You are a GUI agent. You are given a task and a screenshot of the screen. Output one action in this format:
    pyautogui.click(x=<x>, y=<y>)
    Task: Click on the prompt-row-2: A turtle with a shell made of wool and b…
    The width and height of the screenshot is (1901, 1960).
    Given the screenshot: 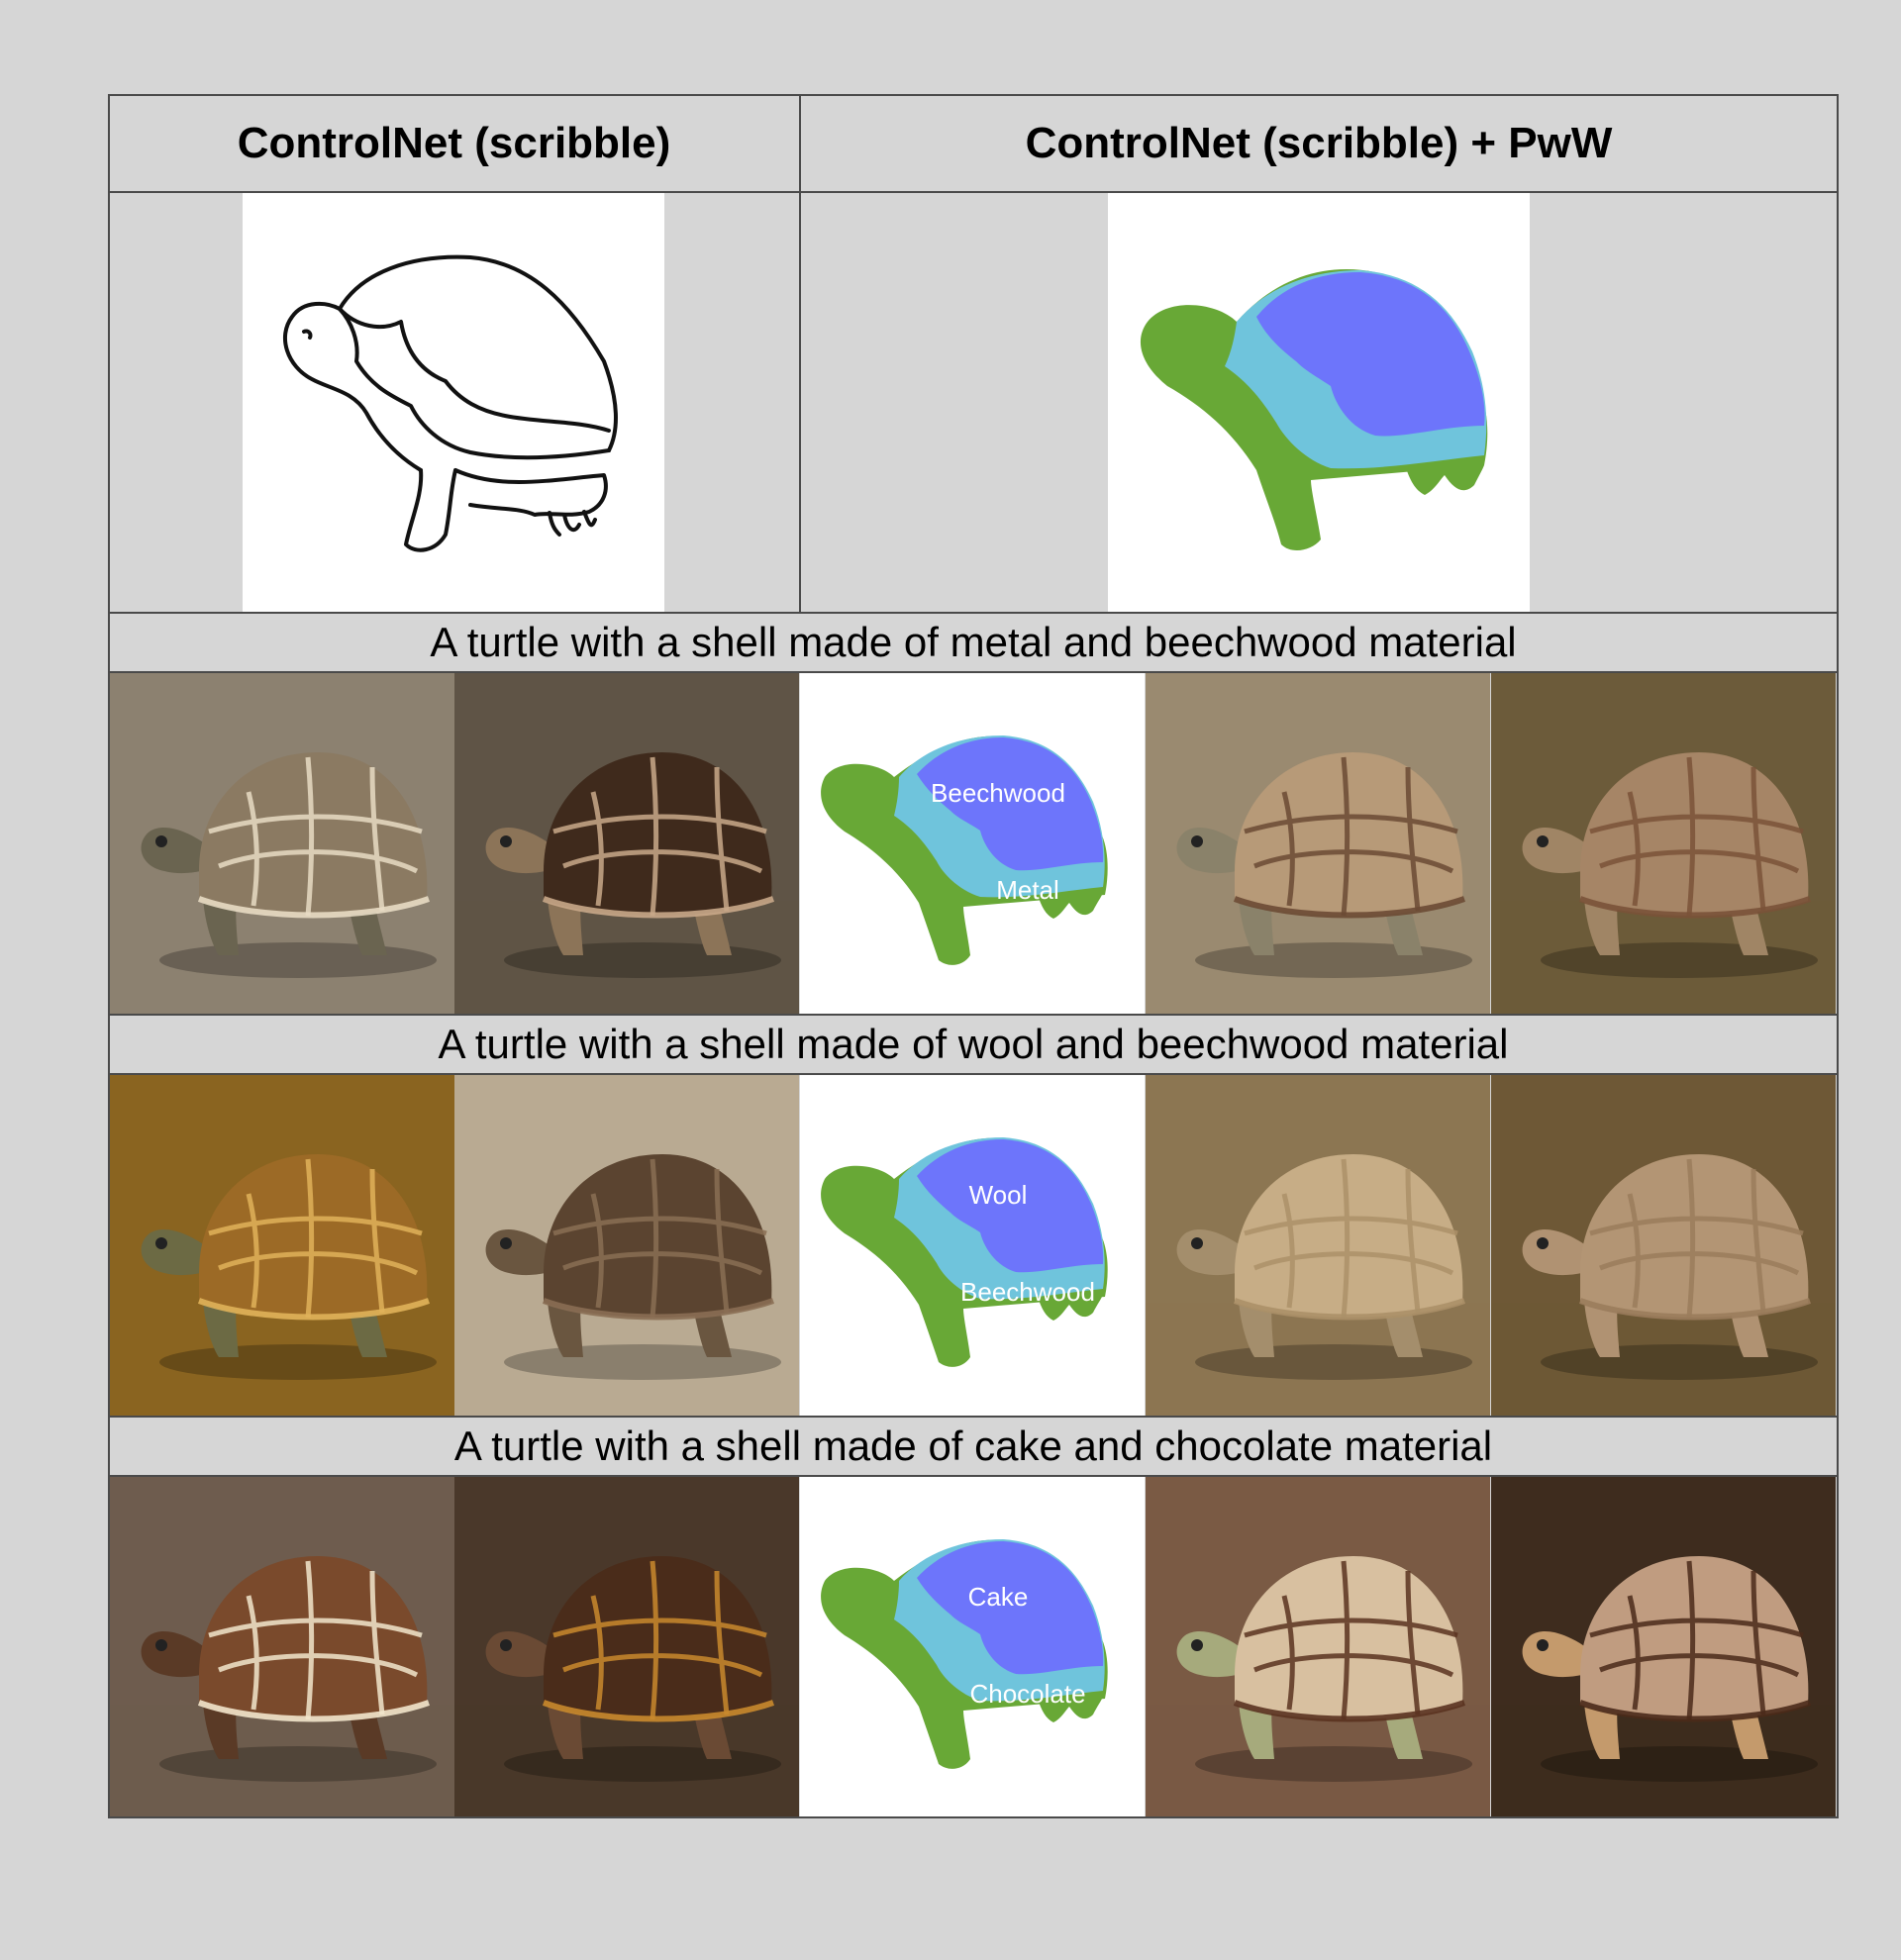 What is the action you would take?
    pyautogui.click(x=973, y=1044)
    